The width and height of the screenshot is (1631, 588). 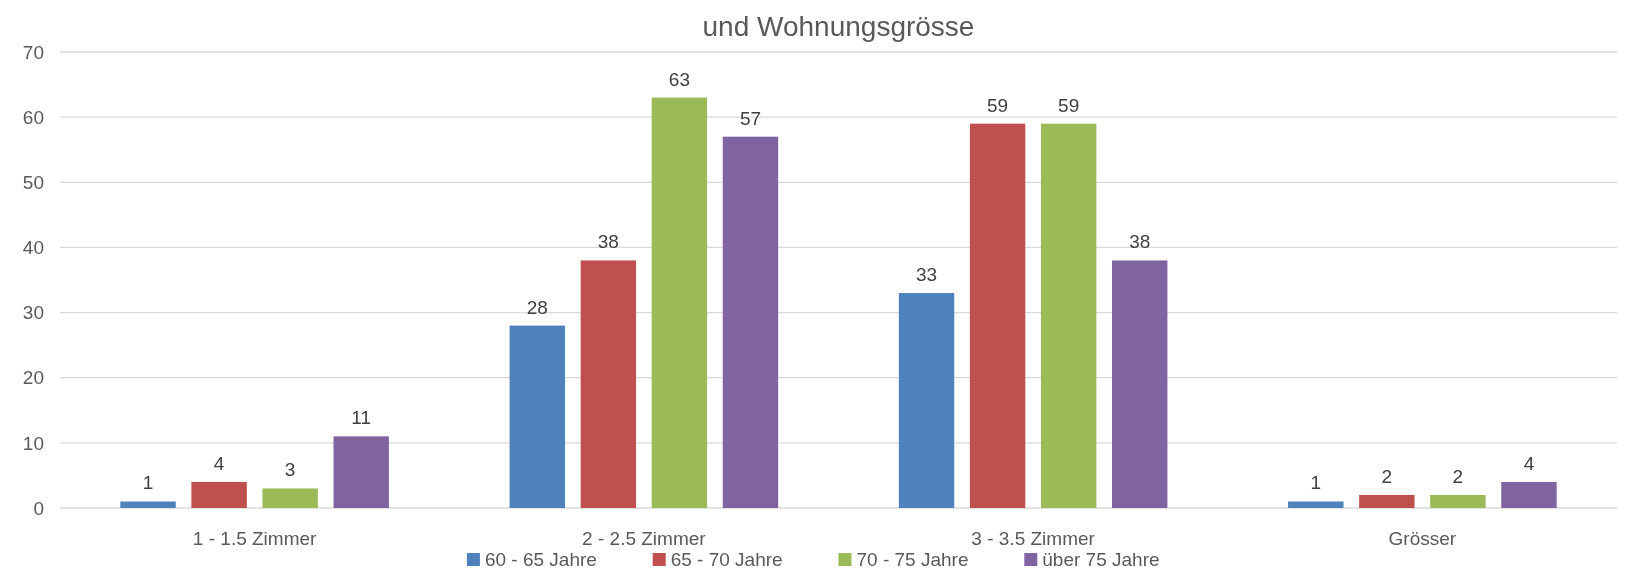 I want to click on y-tick-label: 0, so click(x=38, y=508).